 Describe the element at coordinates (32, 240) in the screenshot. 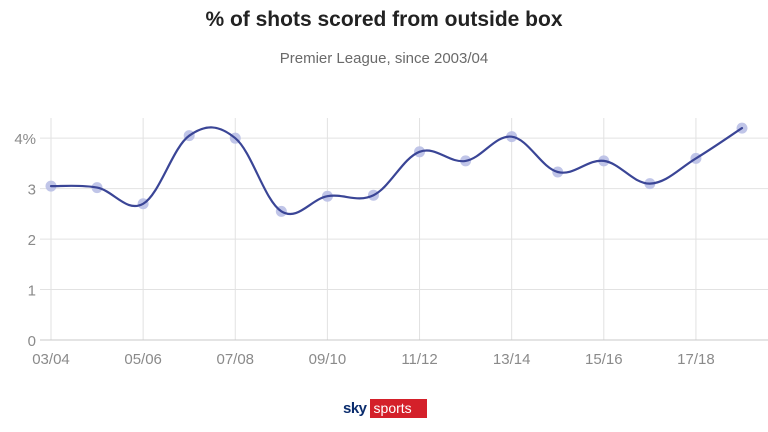

I see `y-tick-label: 2` at that location.